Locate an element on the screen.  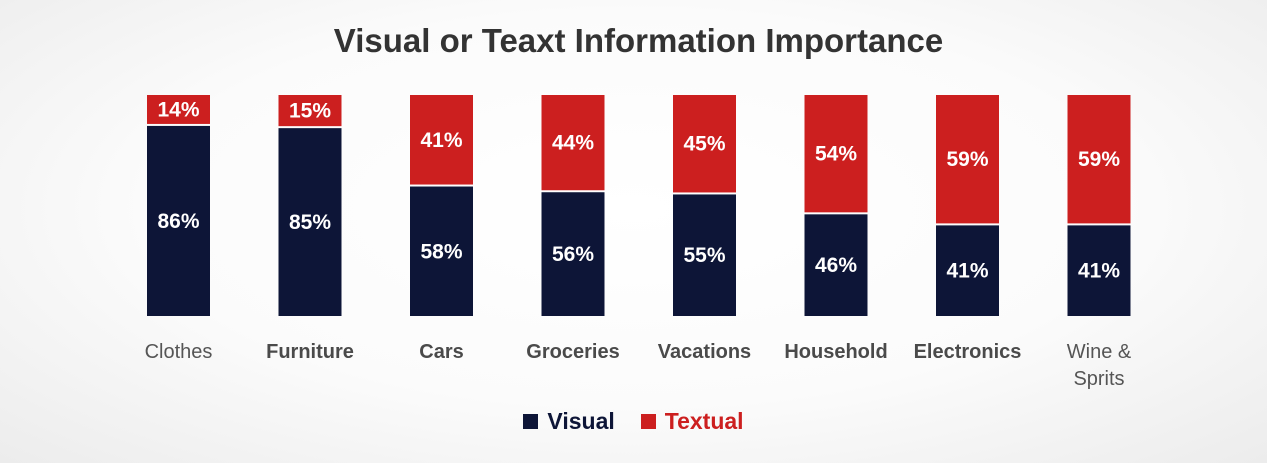
data-label-visual-electronics: 41% is located at coordinates (967, 271).